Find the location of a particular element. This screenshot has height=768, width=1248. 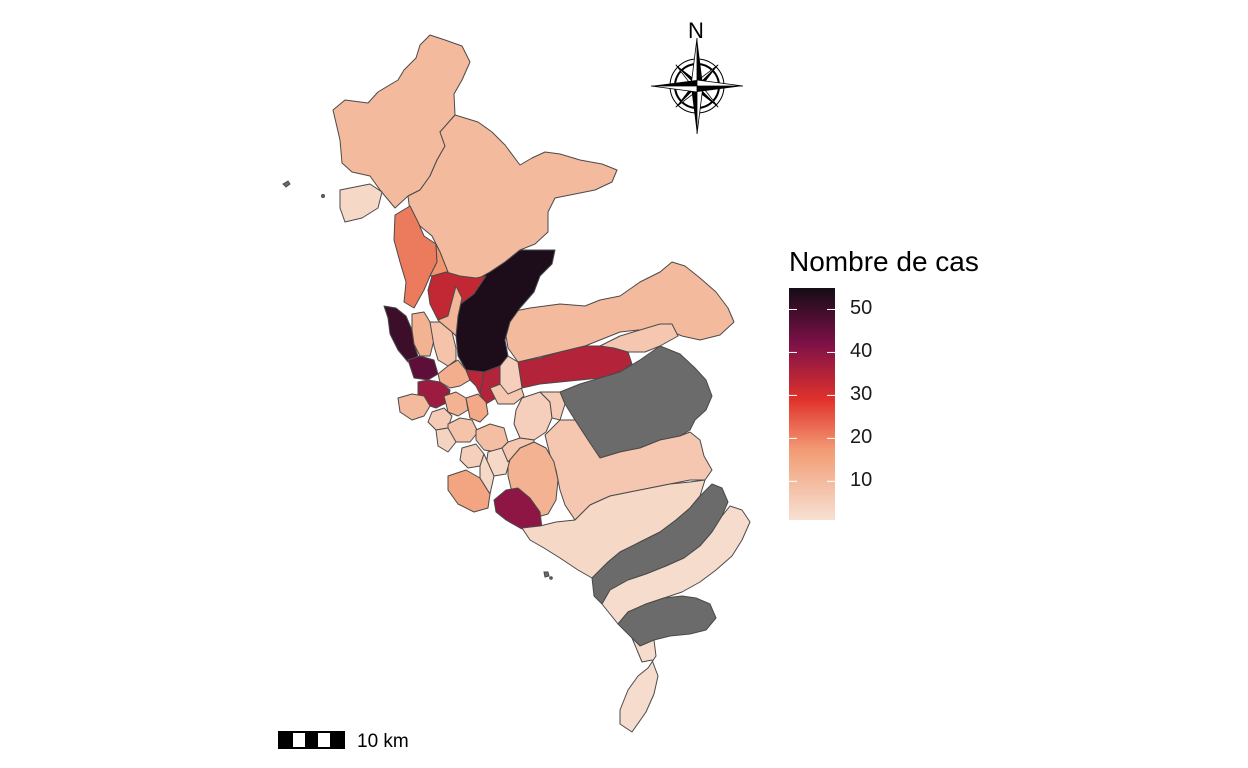

legend-tick-label: 10 is located at coordinates (861, 480).